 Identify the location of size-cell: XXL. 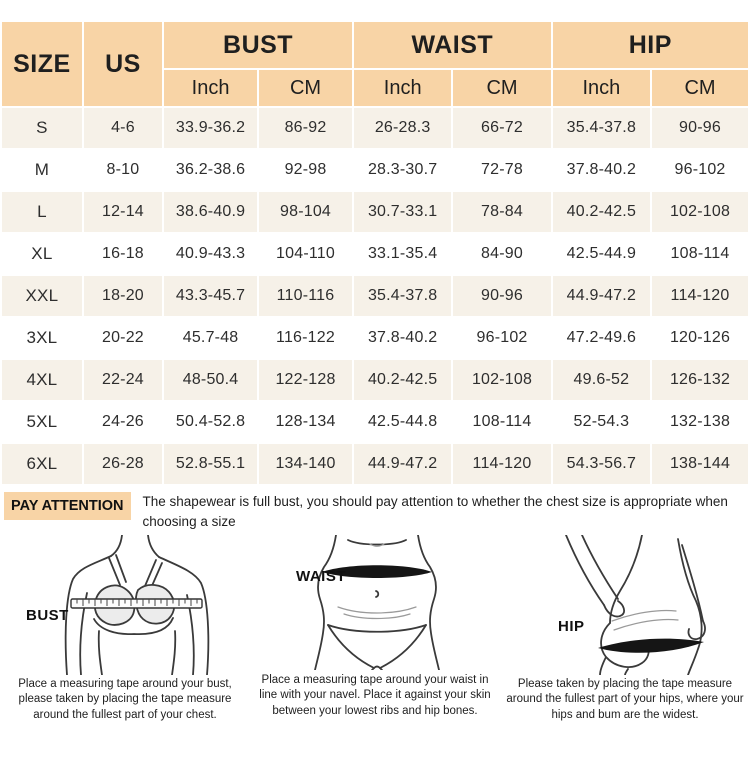
(42, 296).